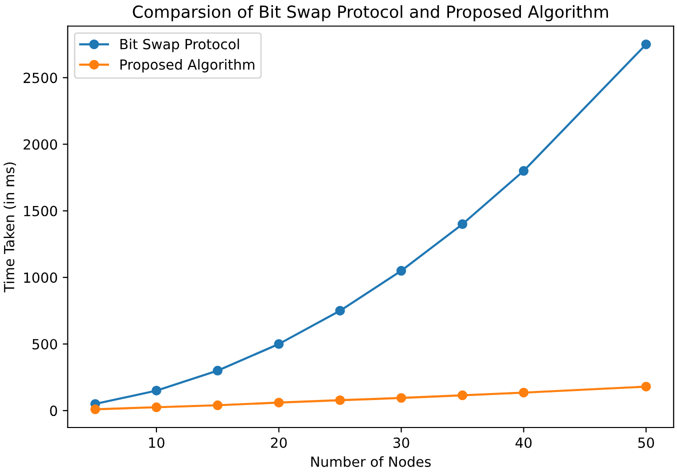 This screenshot has height=475, width=677. What do you see at coordinates (10, 227) in the screenshot?
I see `y-axis-title: Time Taken (in ms)` at bounding box center [10, 227].